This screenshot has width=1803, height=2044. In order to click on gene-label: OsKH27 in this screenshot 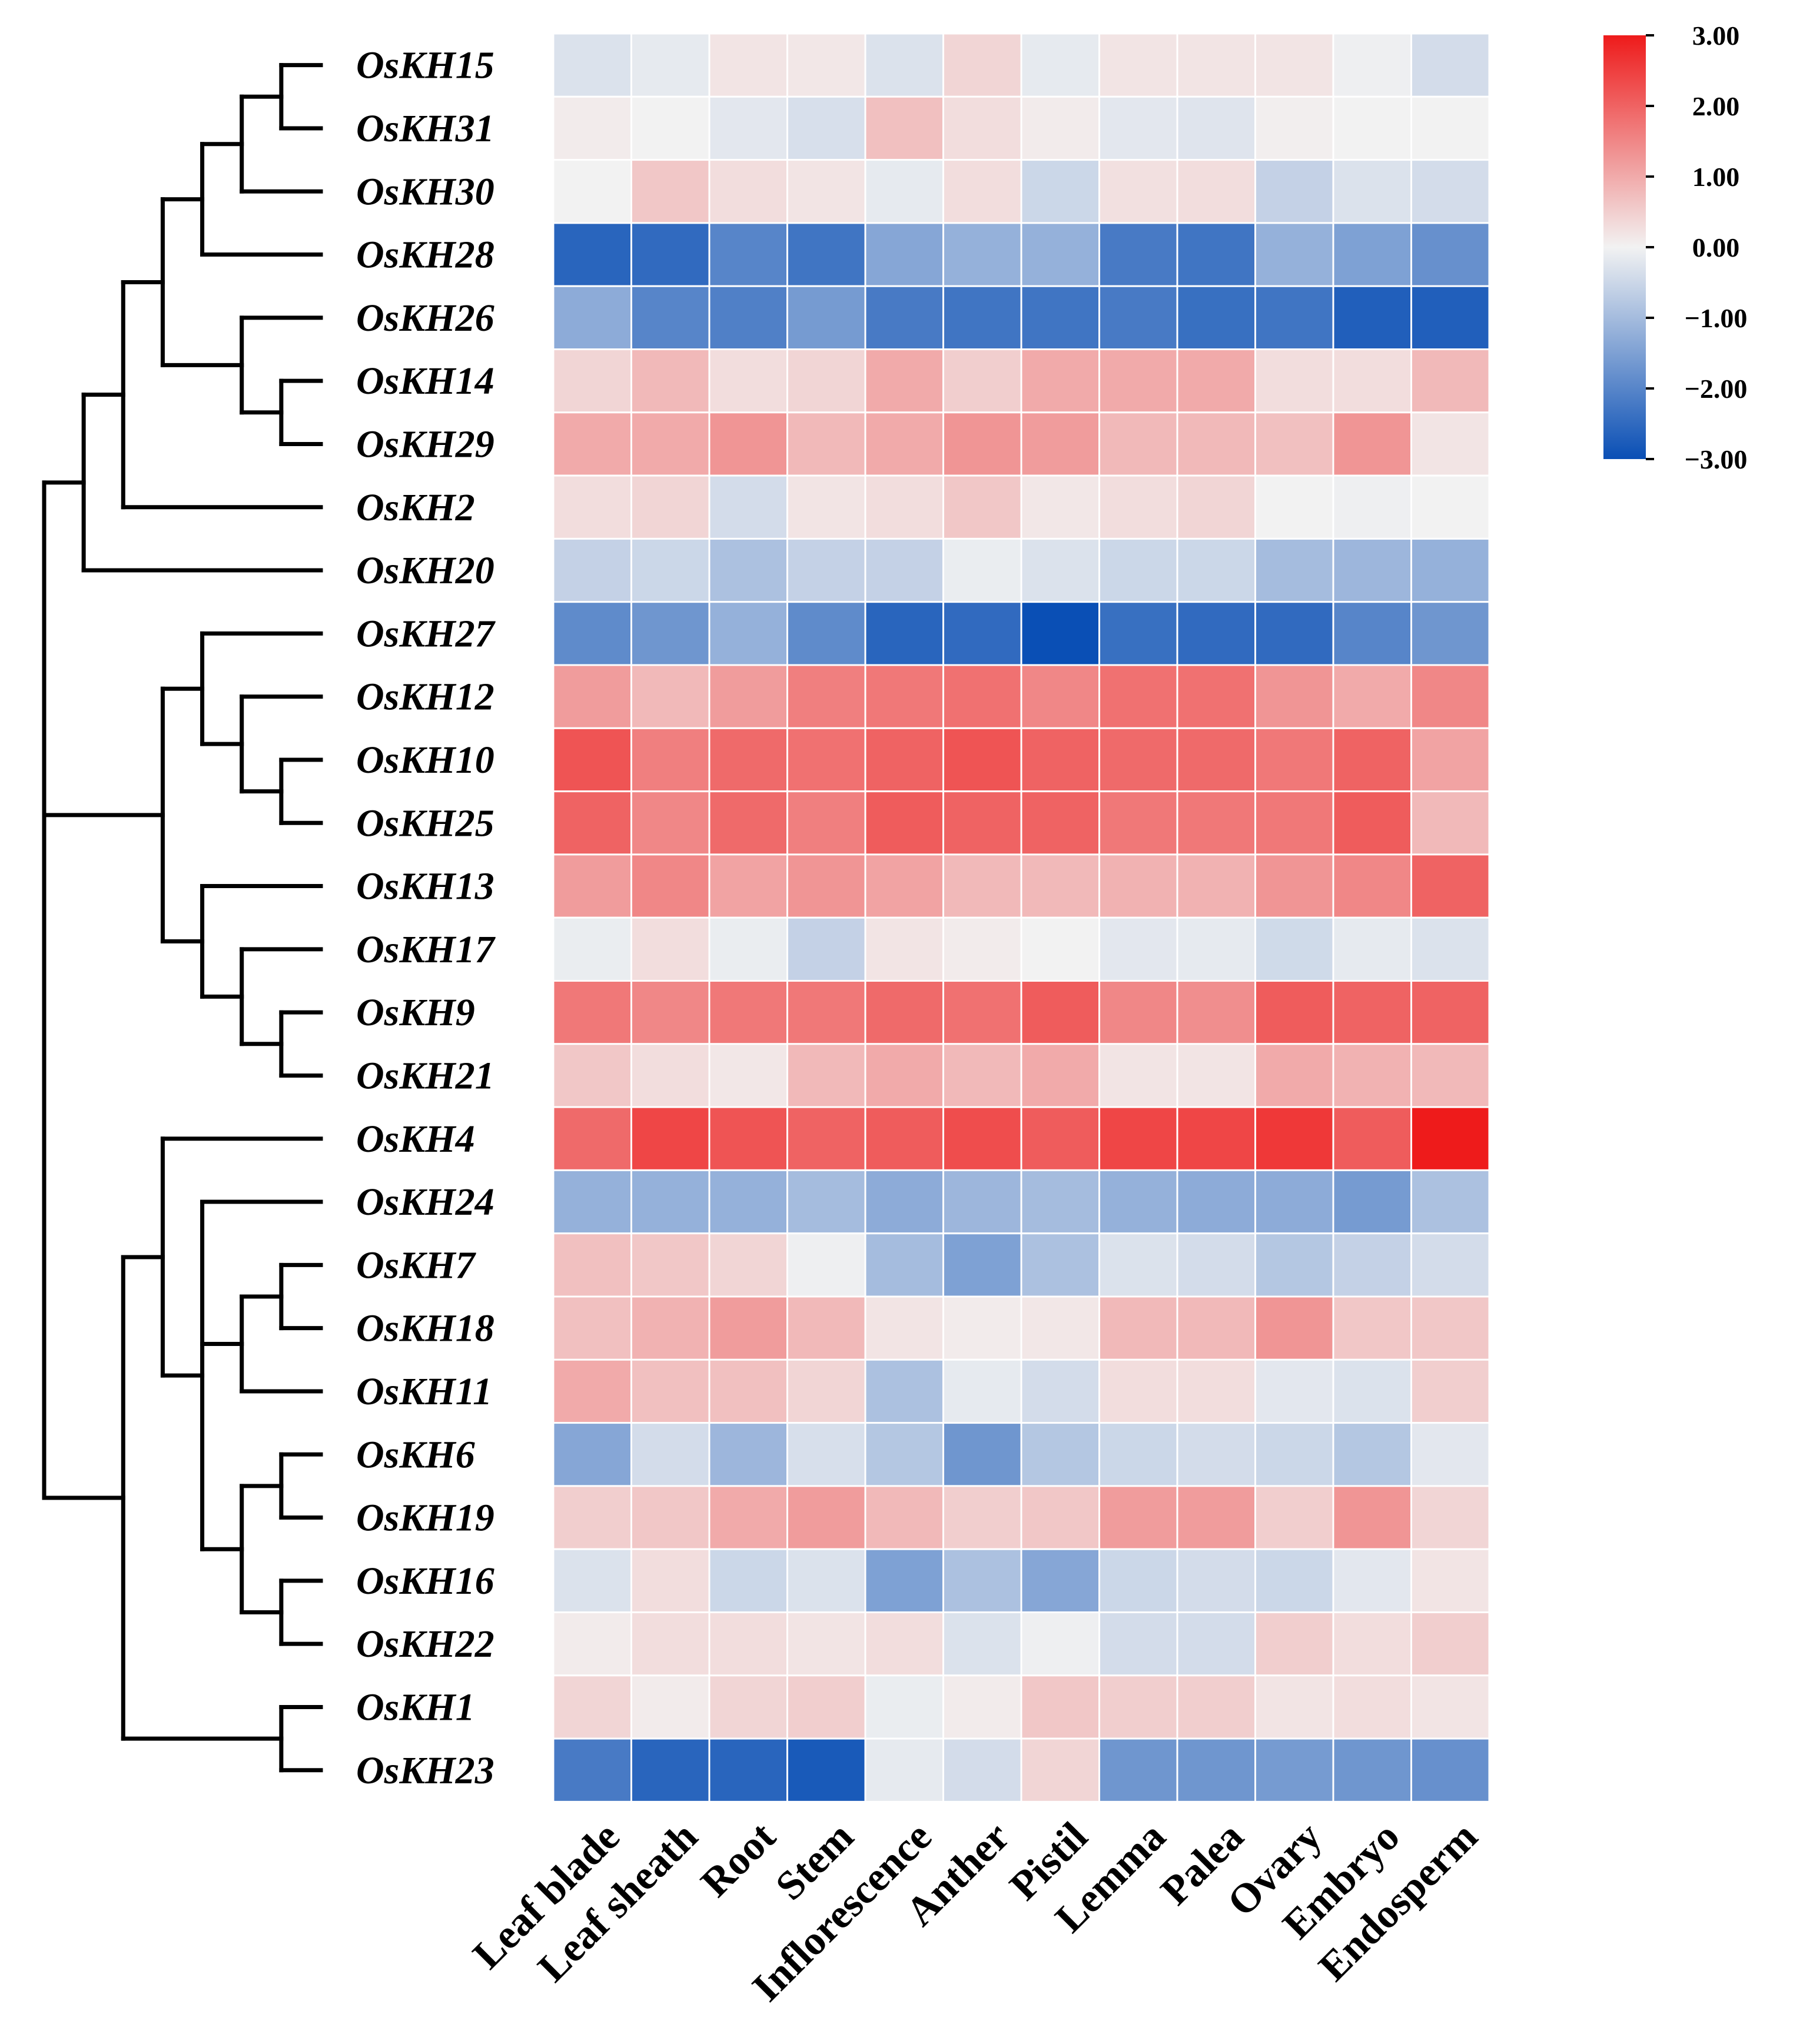, I will do `click(426, 633)`.